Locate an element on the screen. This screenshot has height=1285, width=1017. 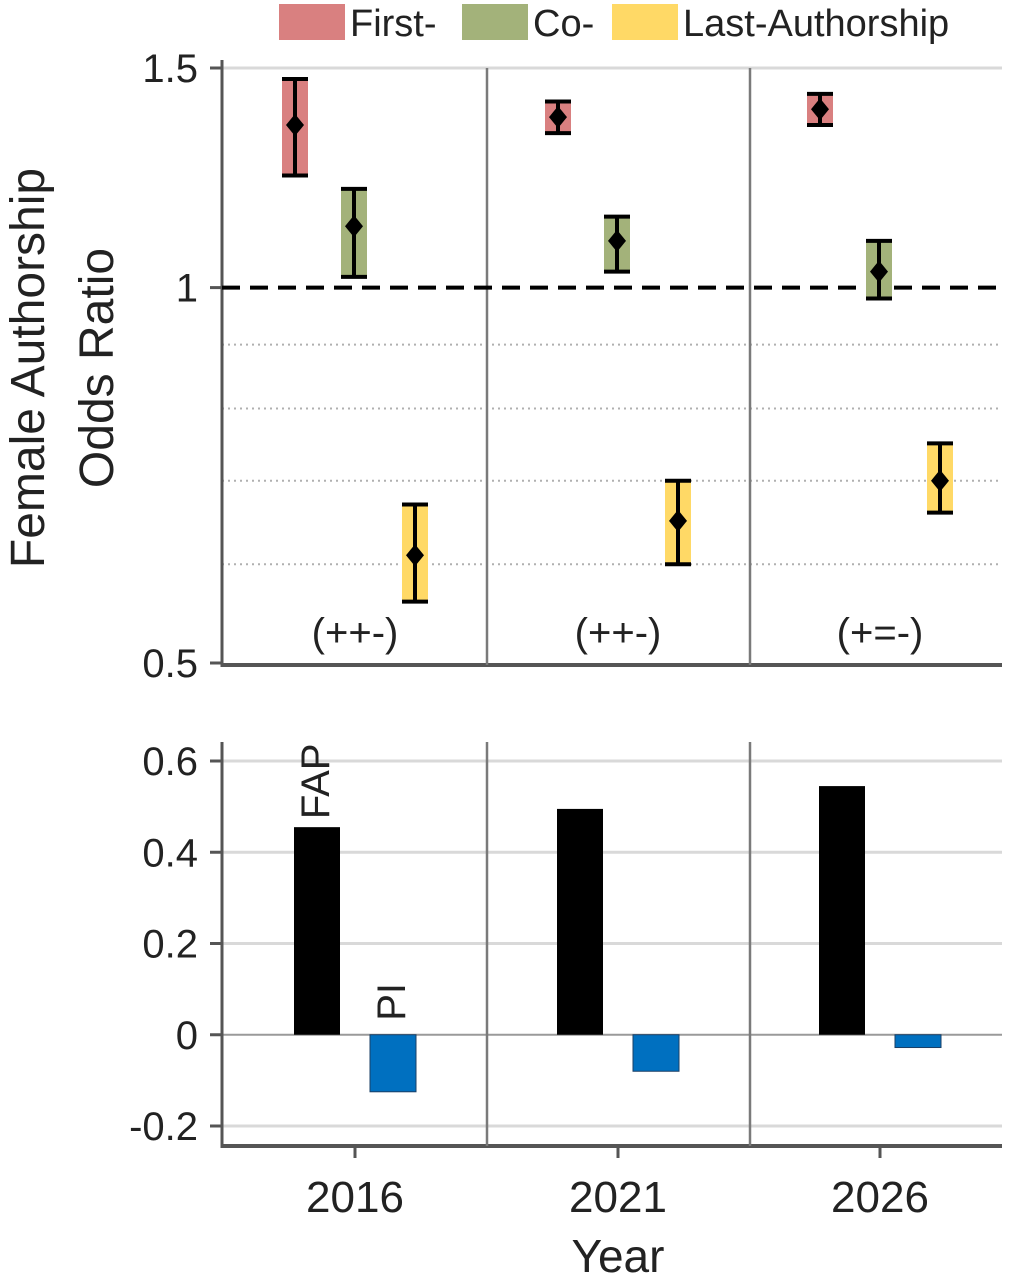
errorbar-last-2021 is located at coordinates (678, 522).